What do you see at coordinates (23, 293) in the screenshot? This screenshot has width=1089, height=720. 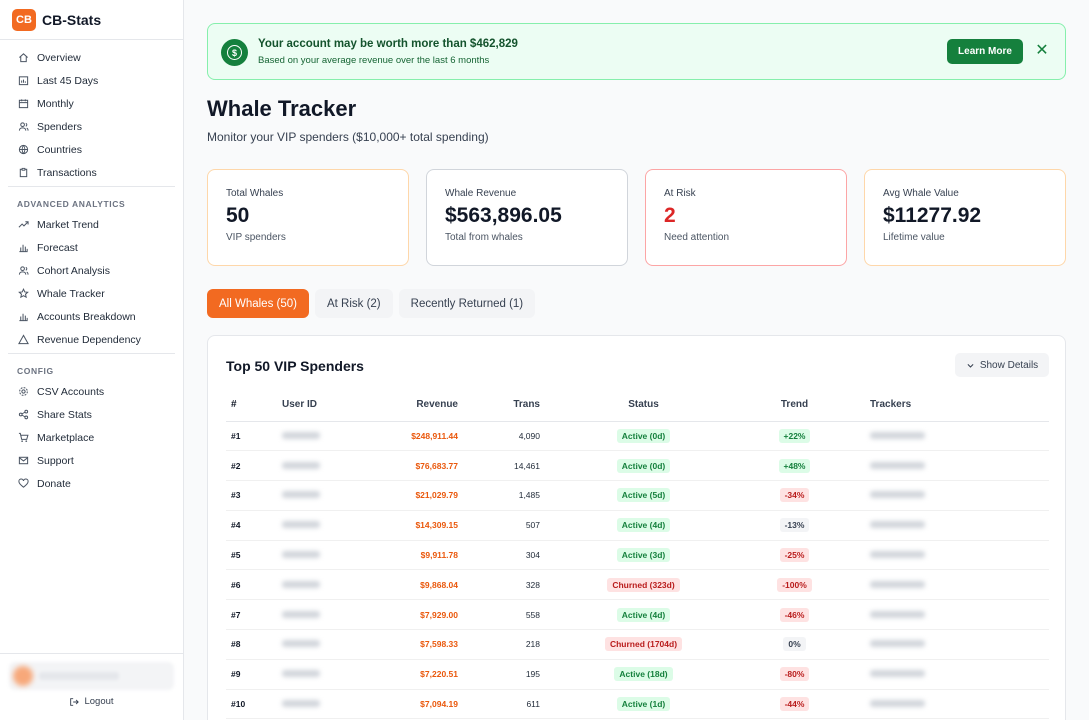 I see `star-icon` at bounding box center [23, 293].